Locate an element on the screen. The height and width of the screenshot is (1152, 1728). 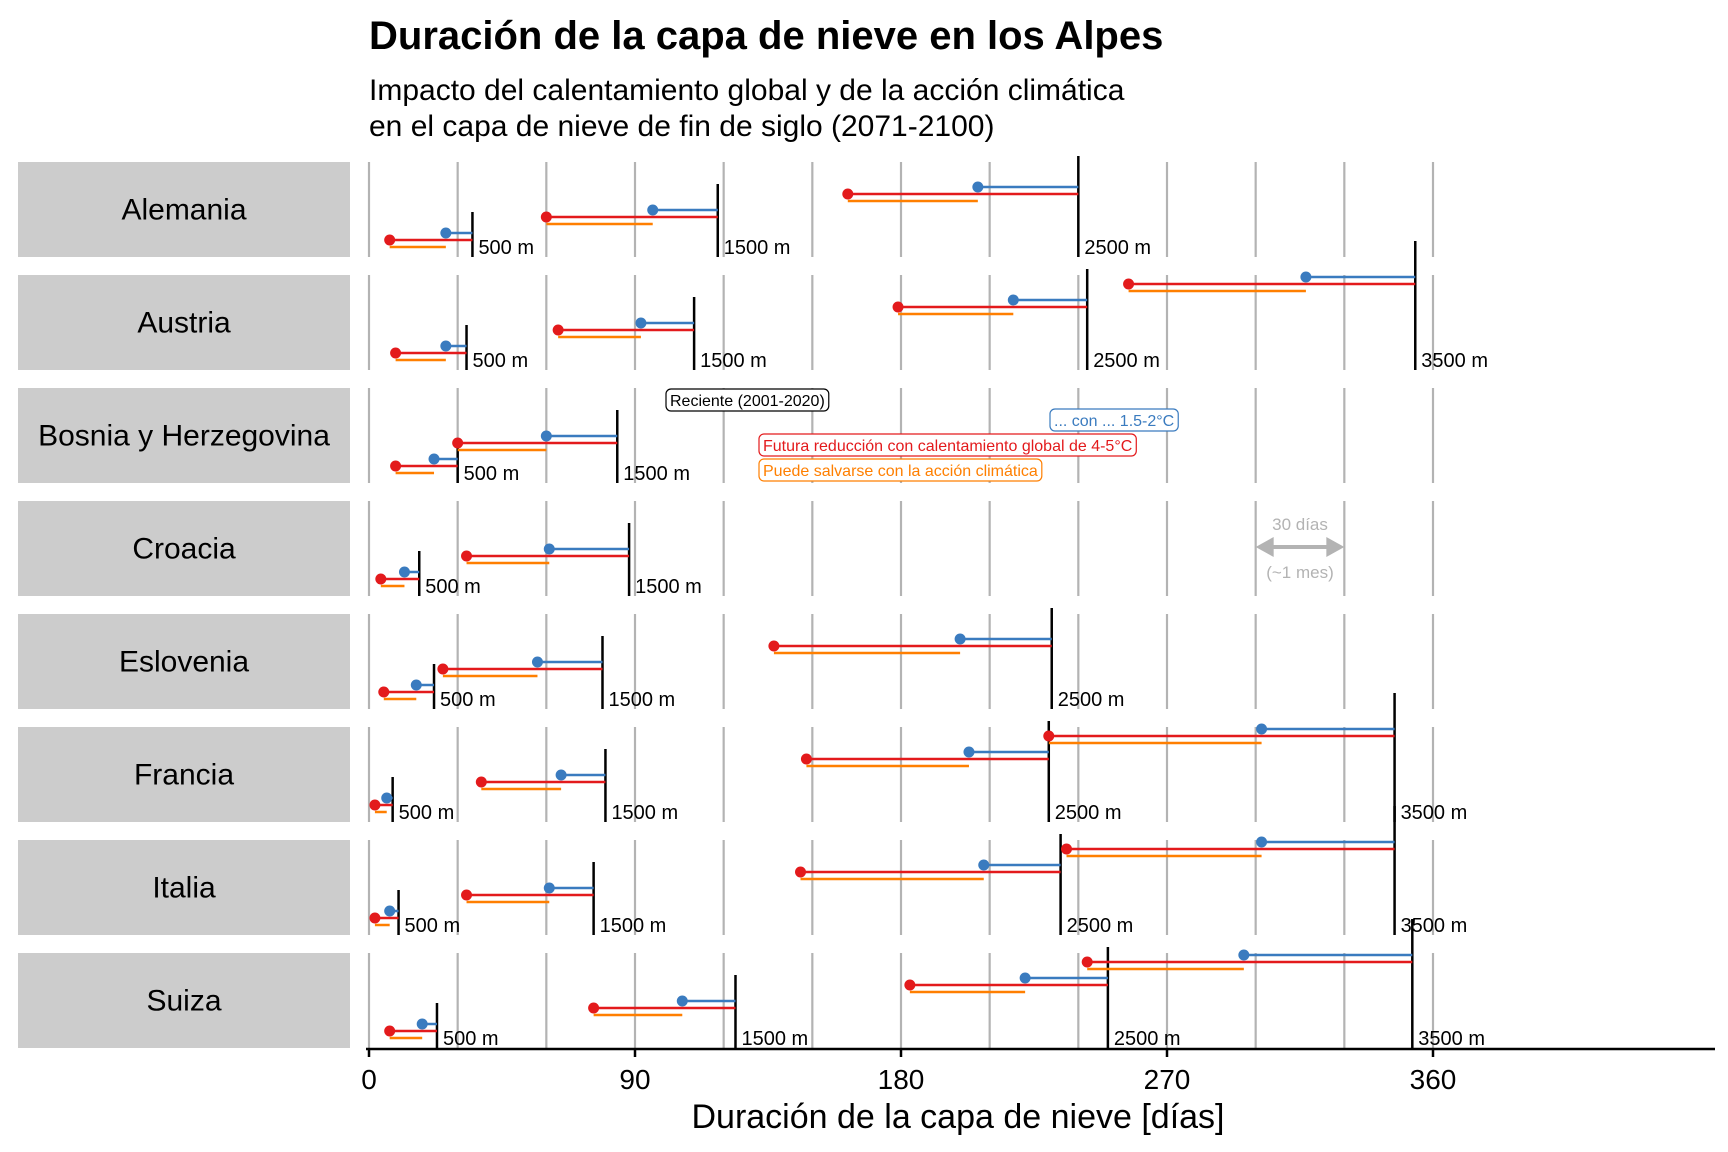
strip-label: Eslovenia is located at coordinates (184, 662).